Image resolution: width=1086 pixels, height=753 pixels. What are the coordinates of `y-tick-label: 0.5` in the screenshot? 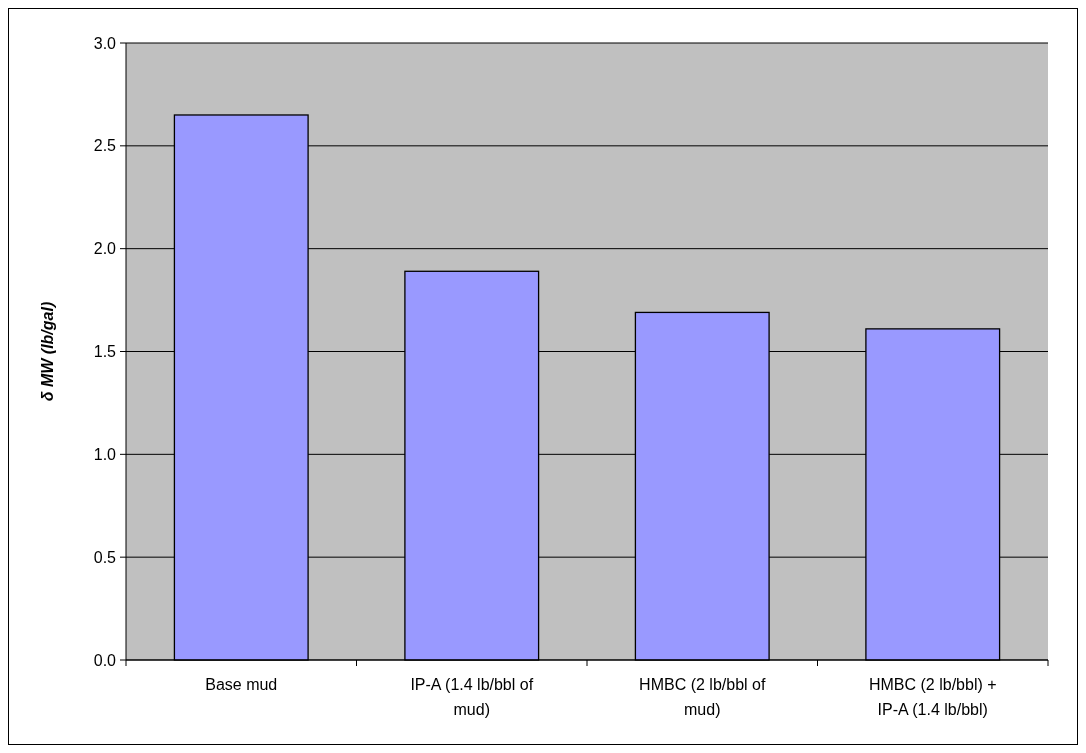 It's located at (105, 557).